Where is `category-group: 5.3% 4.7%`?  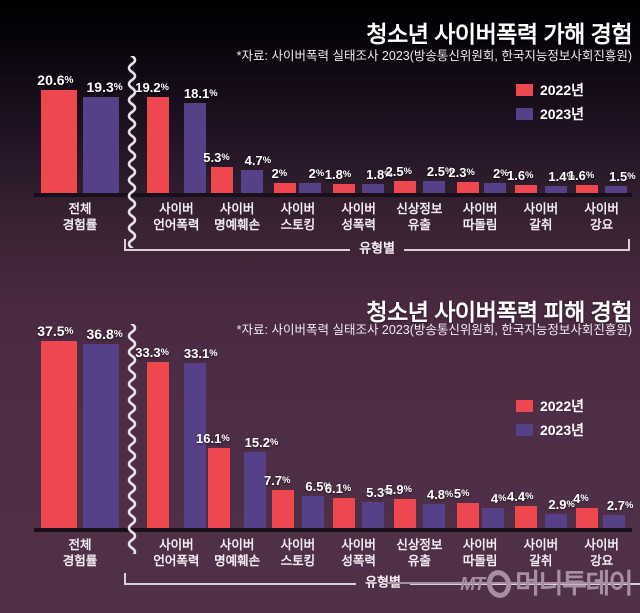
category-group: 5.3% 4.7% is located at coordinates (237, 171).